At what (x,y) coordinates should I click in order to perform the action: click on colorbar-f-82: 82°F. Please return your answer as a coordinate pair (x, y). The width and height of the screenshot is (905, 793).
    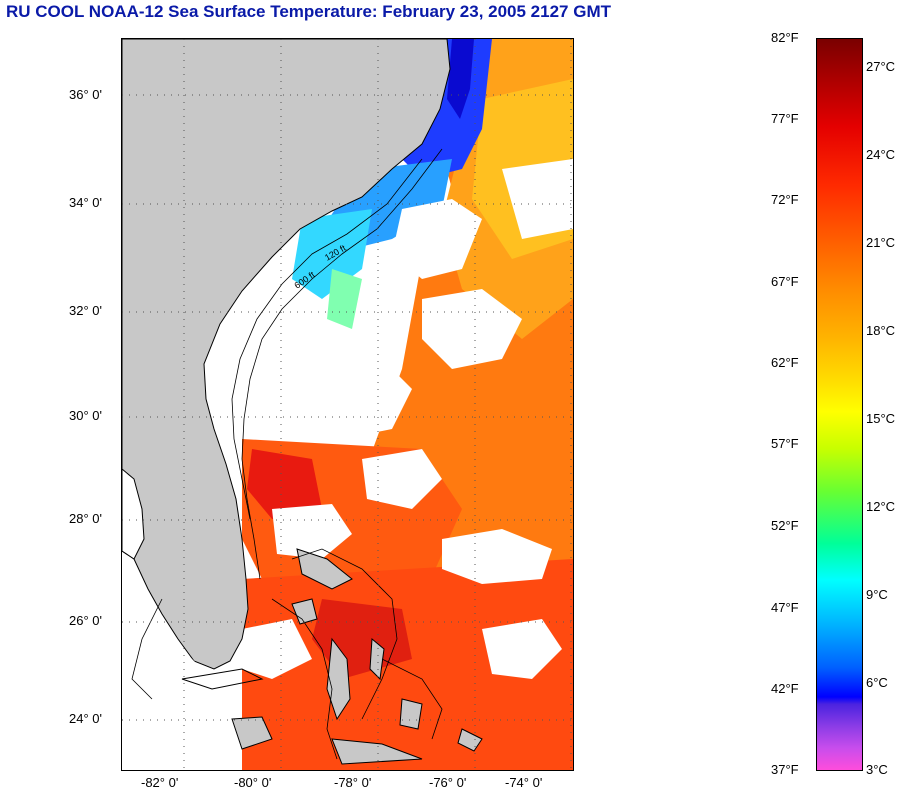
    Looking at the image, I should click on (785, 37).